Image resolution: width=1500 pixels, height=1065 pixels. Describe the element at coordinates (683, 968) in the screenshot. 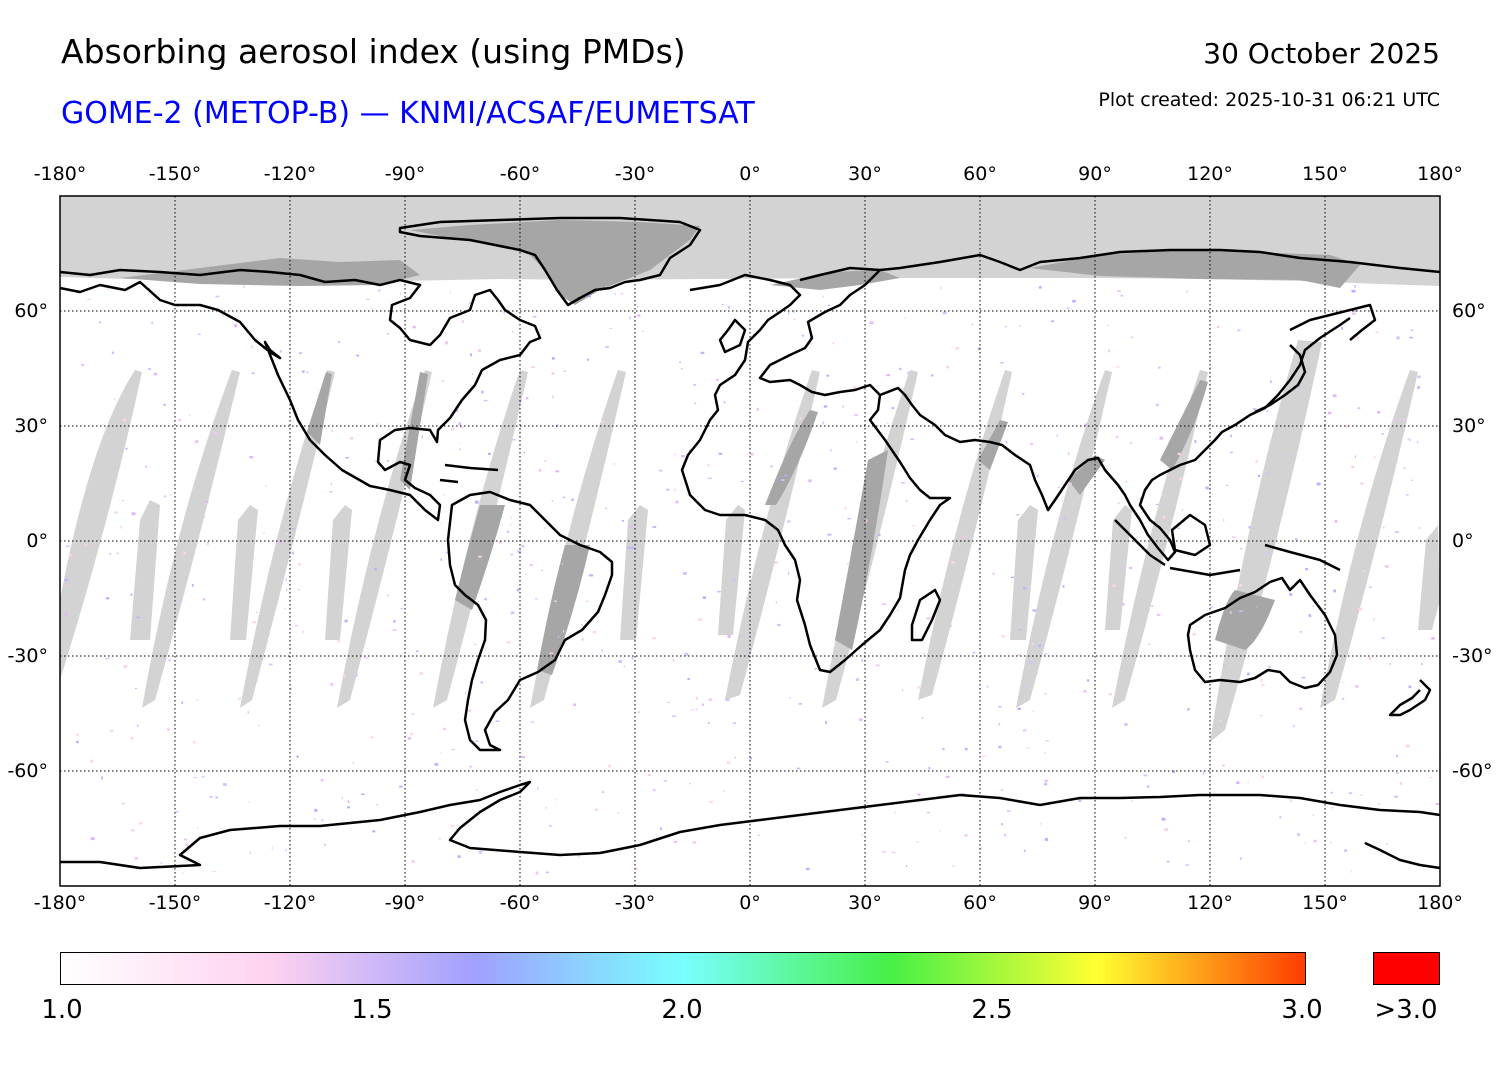

I see `colorbar-gradient` at that location.